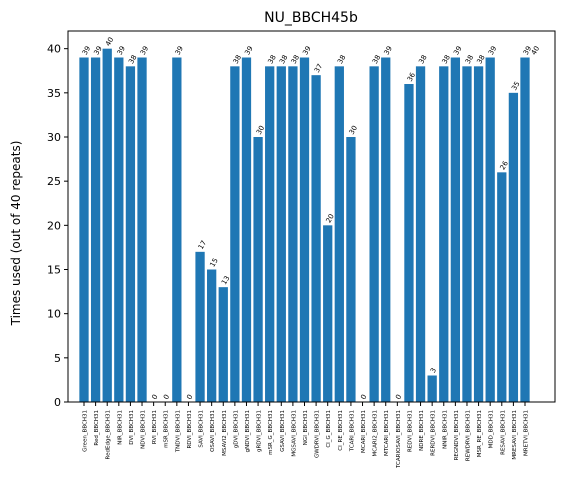 This screenshot has width=566, height=499. I want to click on x-tick-label: MRETVI_BBCH31, so click(527, 433).